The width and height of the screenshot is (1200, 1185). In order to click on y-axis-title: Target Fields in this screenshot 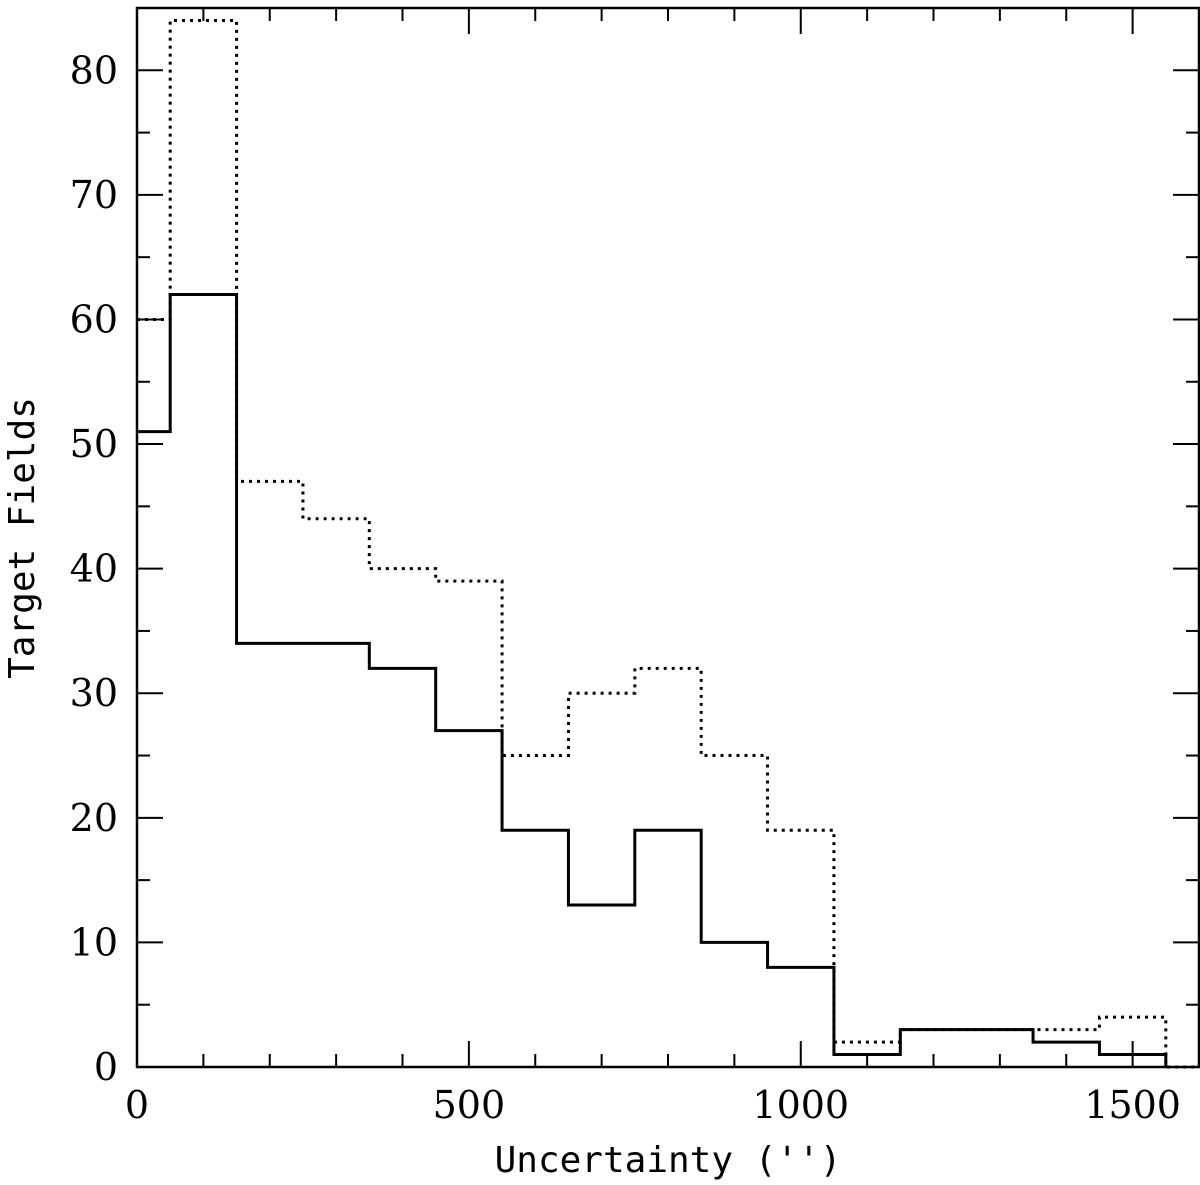, I will do `click(22, 538)`.